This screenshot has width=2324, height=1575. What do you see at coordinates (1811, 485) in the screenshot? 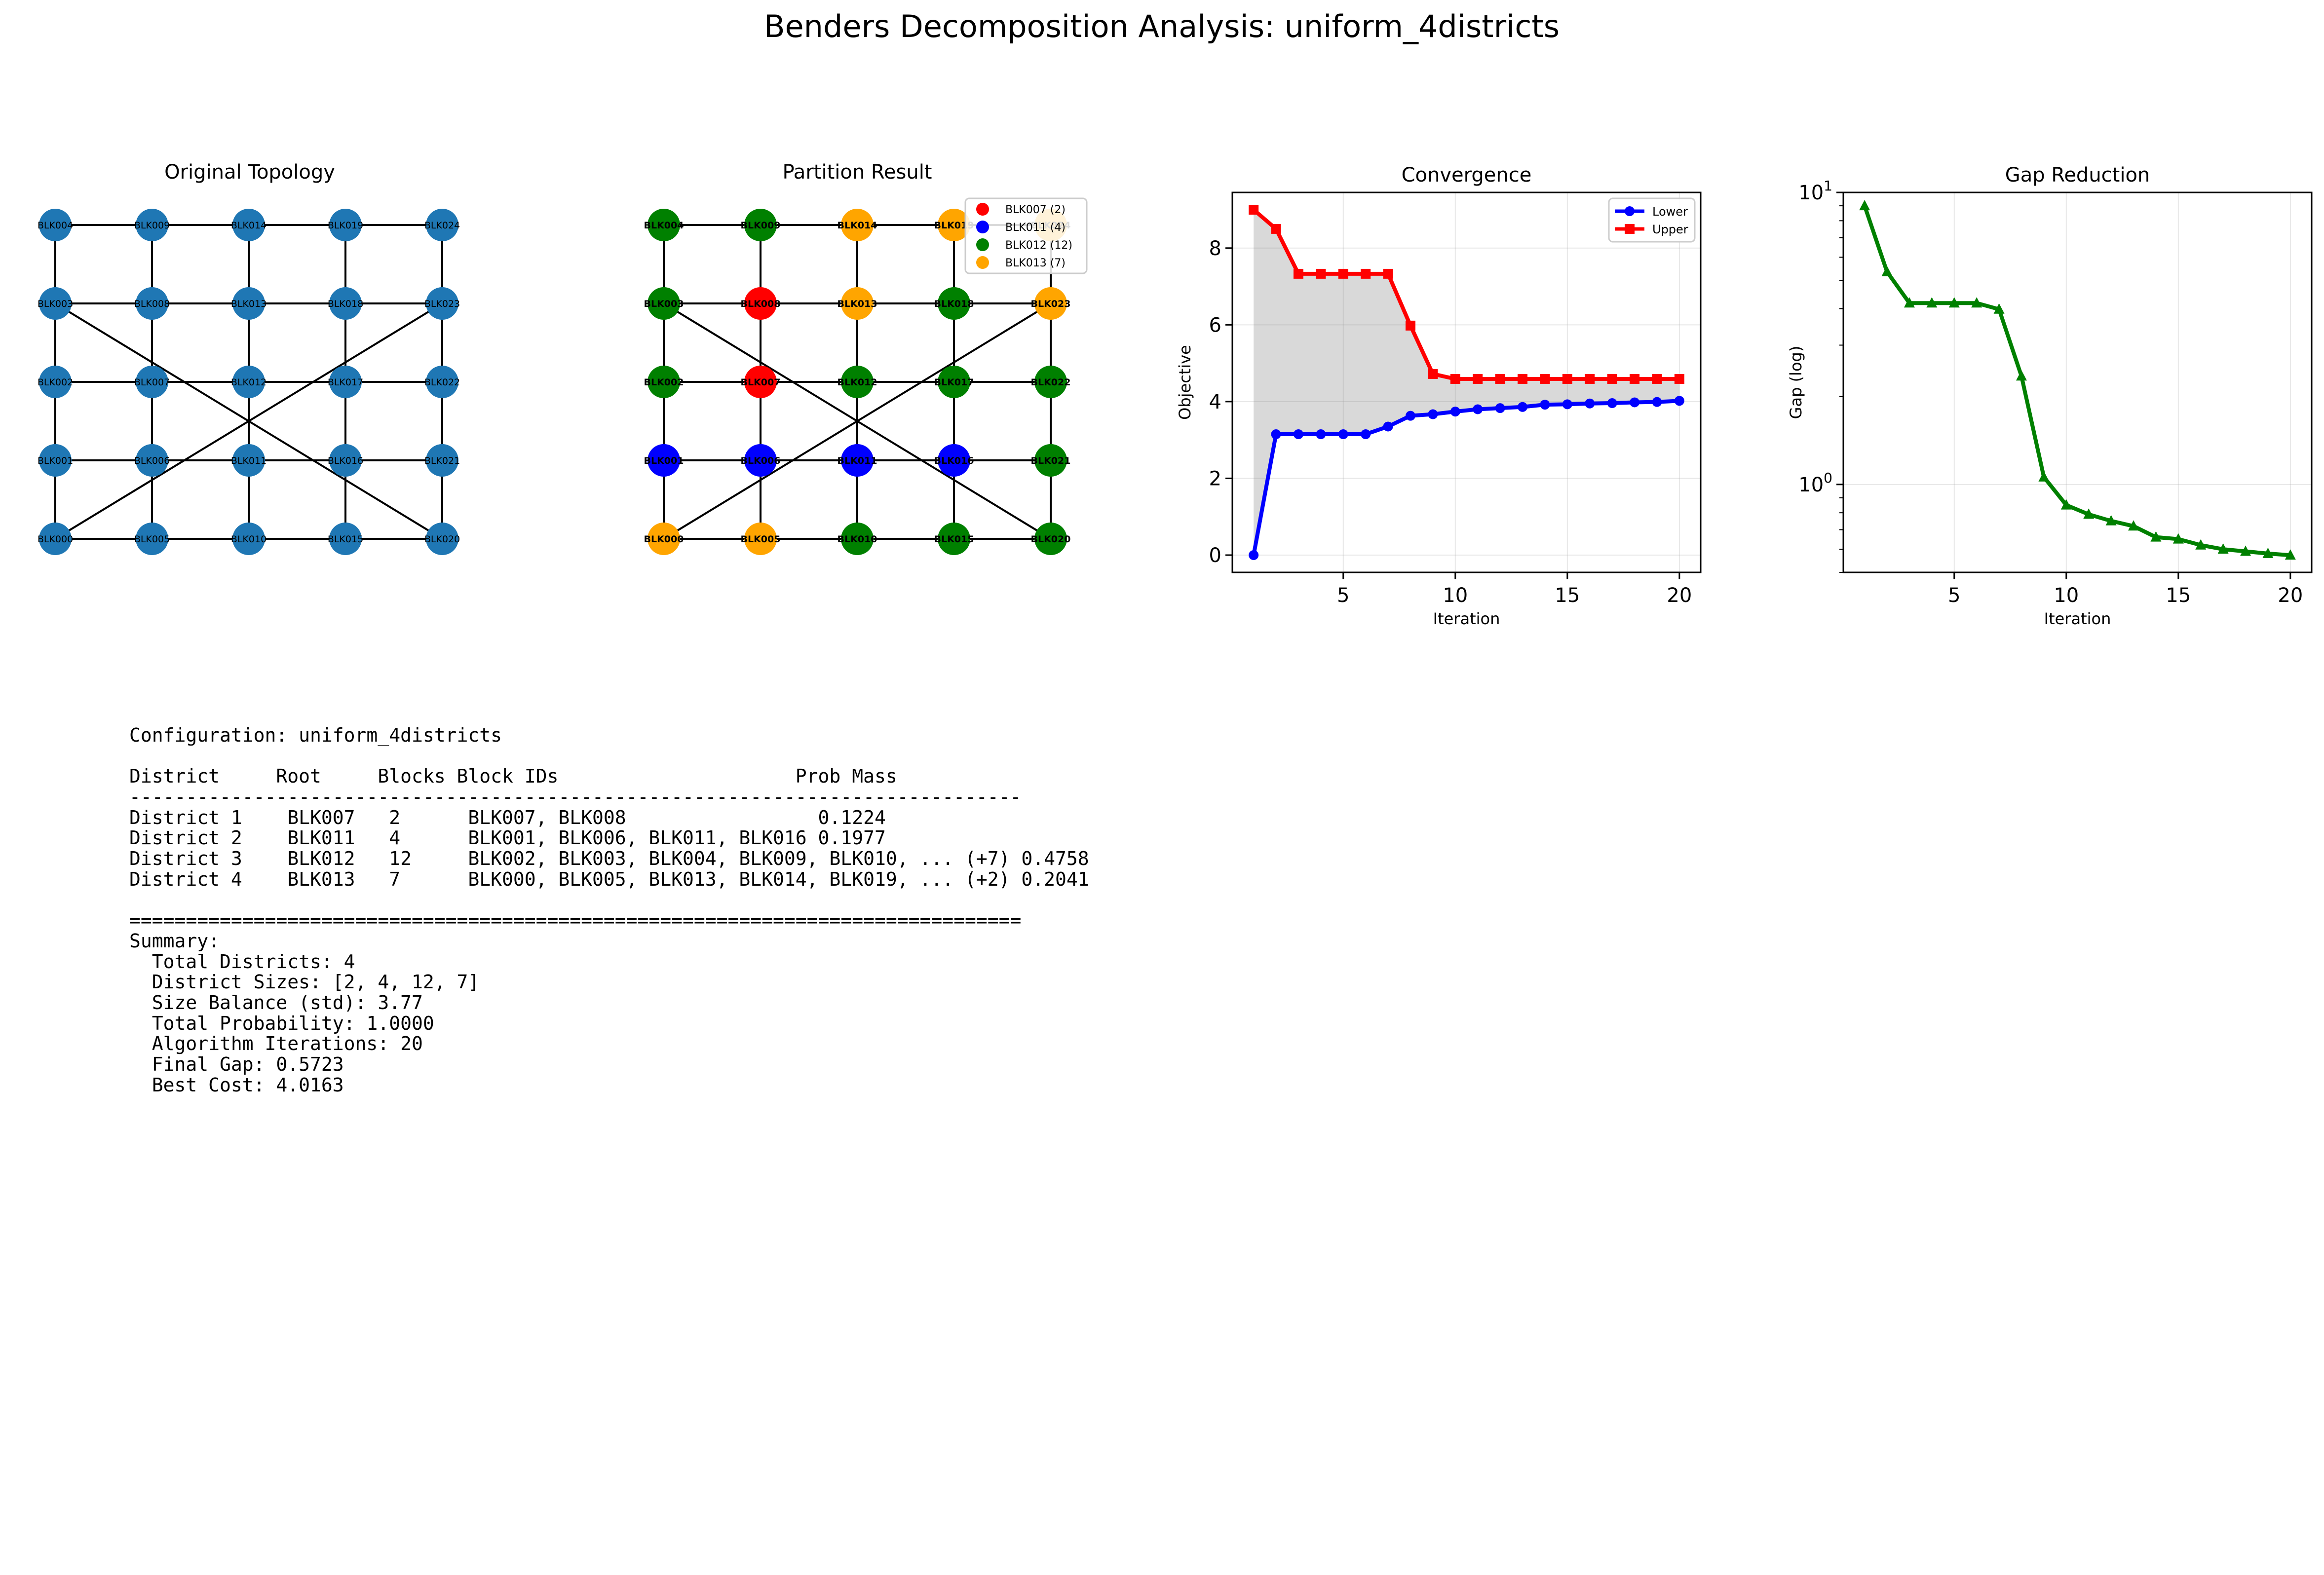
I see `tick-base: 10` at bounding box center [1811, 485].